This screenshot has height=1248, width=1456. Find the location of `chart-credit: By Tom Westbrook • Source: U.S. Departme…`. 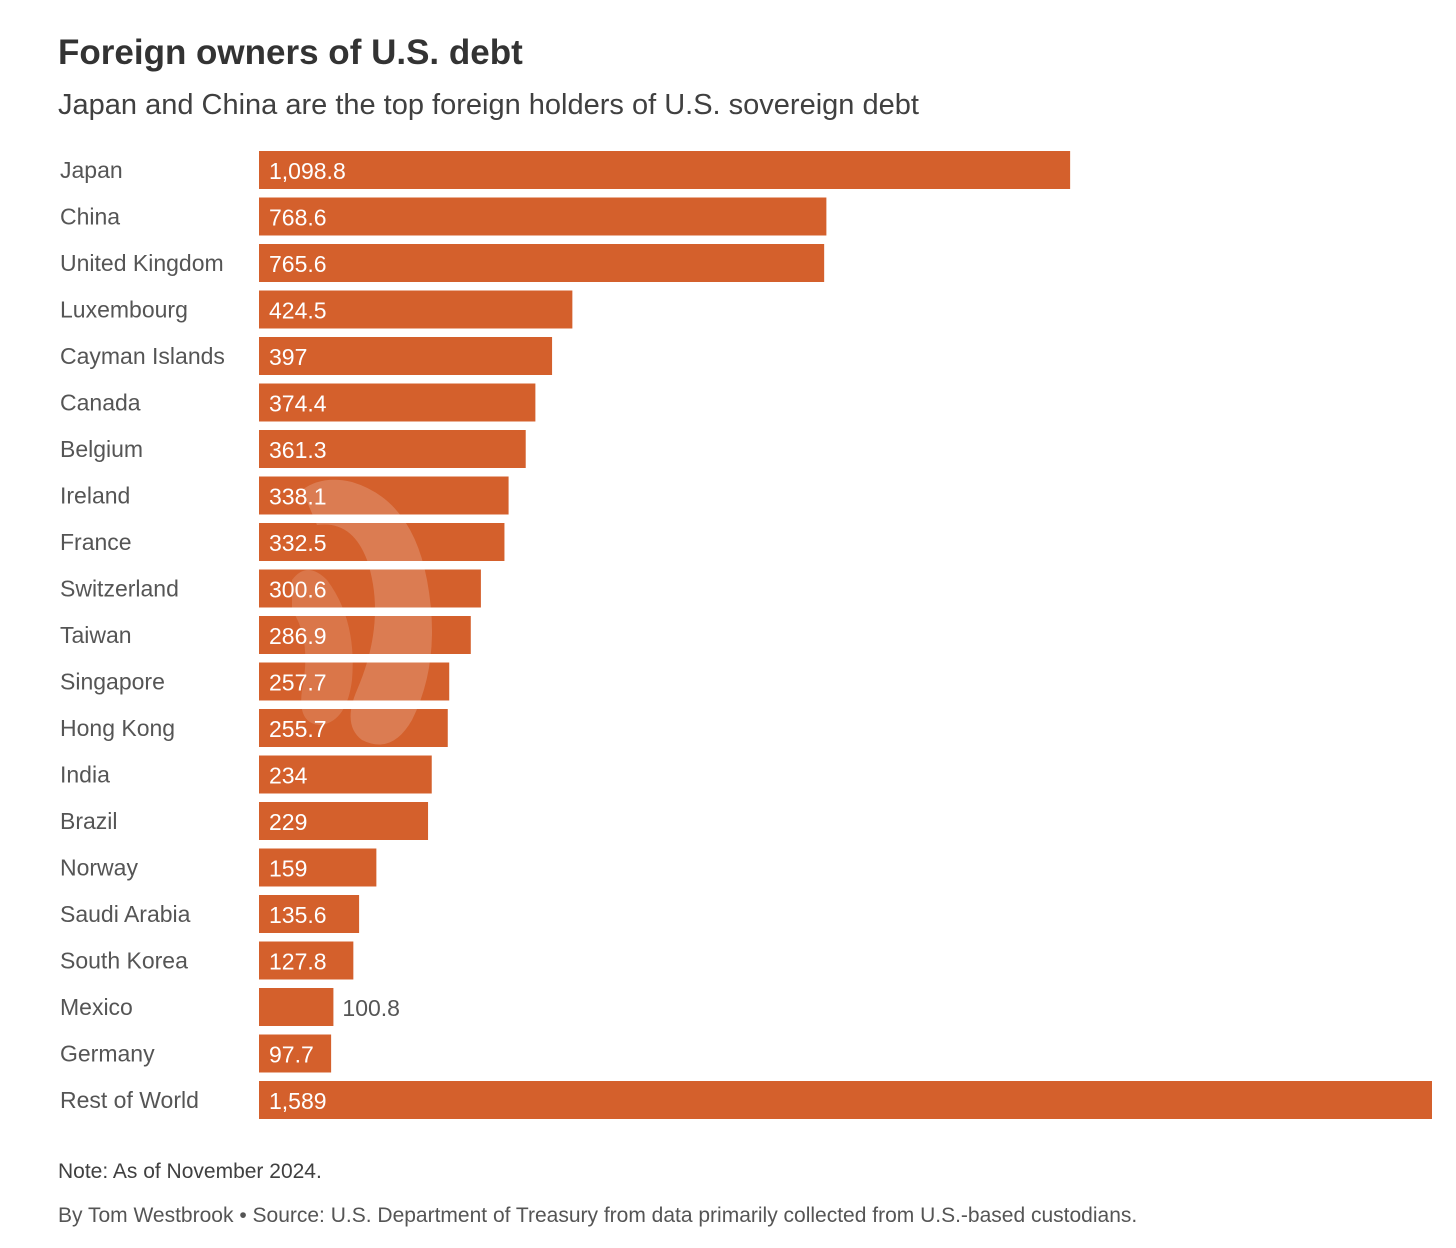

chart-credit: By Tom Westbrook • Source: U.S. Departme… is located at coordinates (597, 1216).